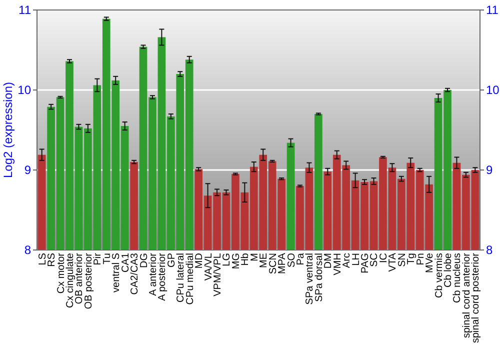  Describe the element at coordinates (402, 260) in the screenshot. I see `x-tick-label: SN` at that location.